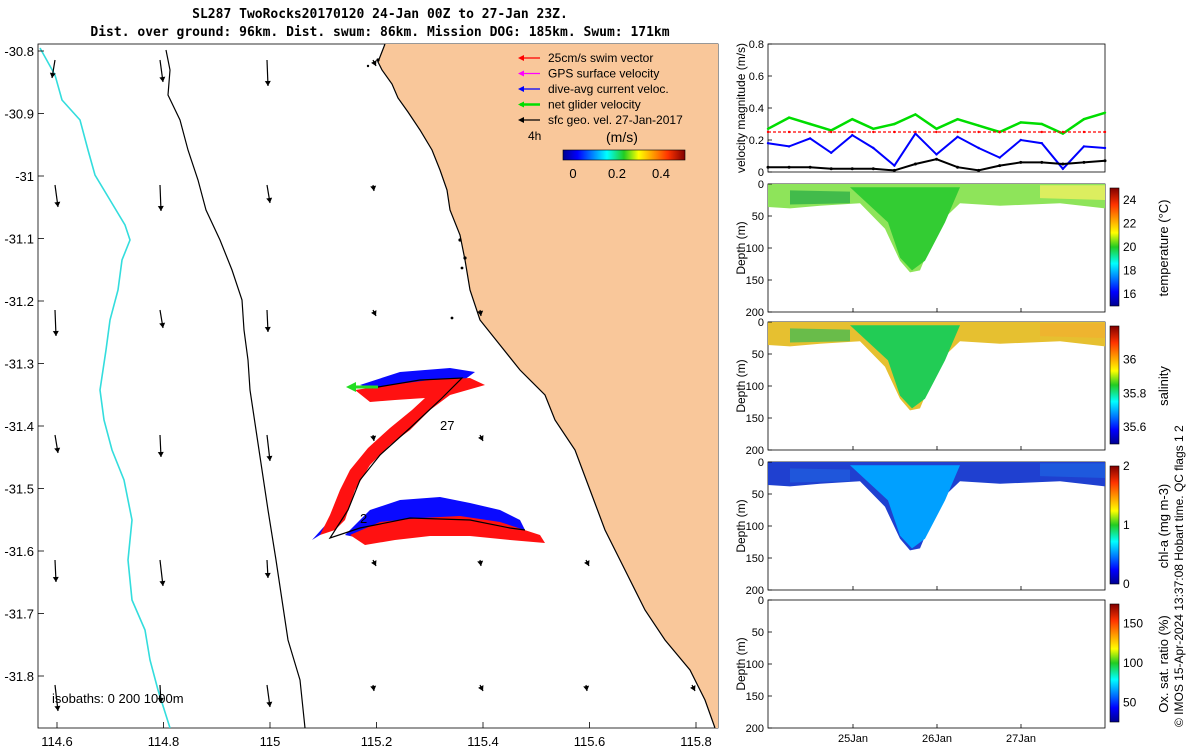  Describe the element at coordinates (585, 58) in the screenshot. I see `legend-item: 25cm/s swim vector` at that location.